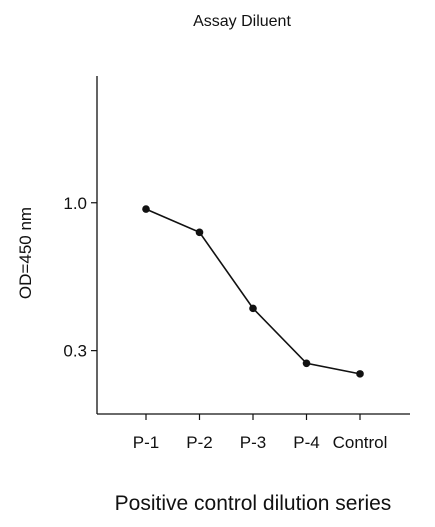 Image resolution: width=435 pixels, height=527 pixels. What do you see at coordinates (360, 442) in the screenshot?
I see `x-tick-label: Control` at bounding box center [360, 442].